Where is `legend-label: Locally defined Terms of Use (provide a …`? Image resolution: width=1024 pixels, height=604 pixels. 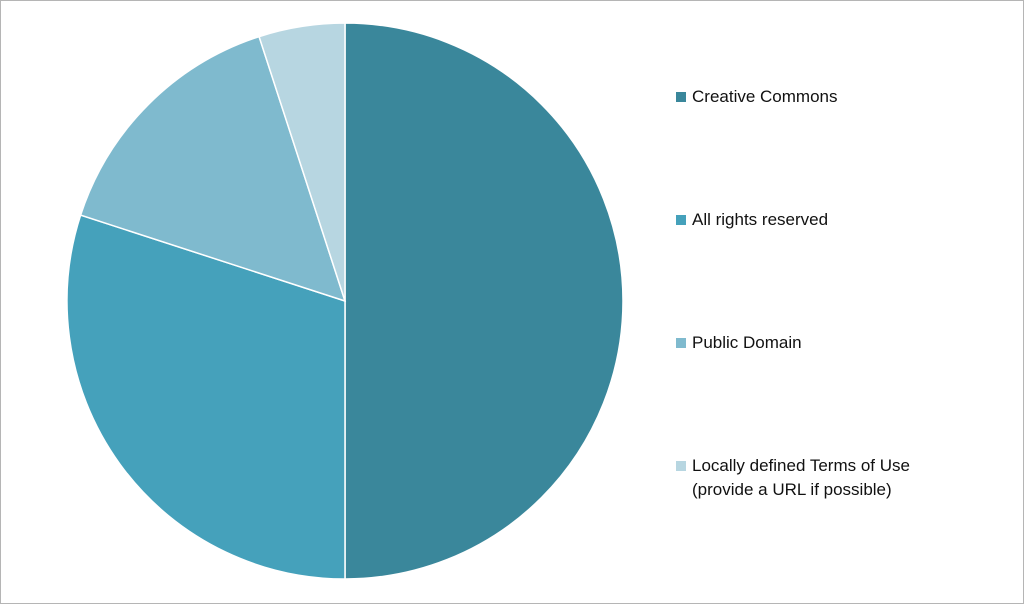
legend-label: Locally defined Terms of Use (provide a … is located at coordinates (801, 477).